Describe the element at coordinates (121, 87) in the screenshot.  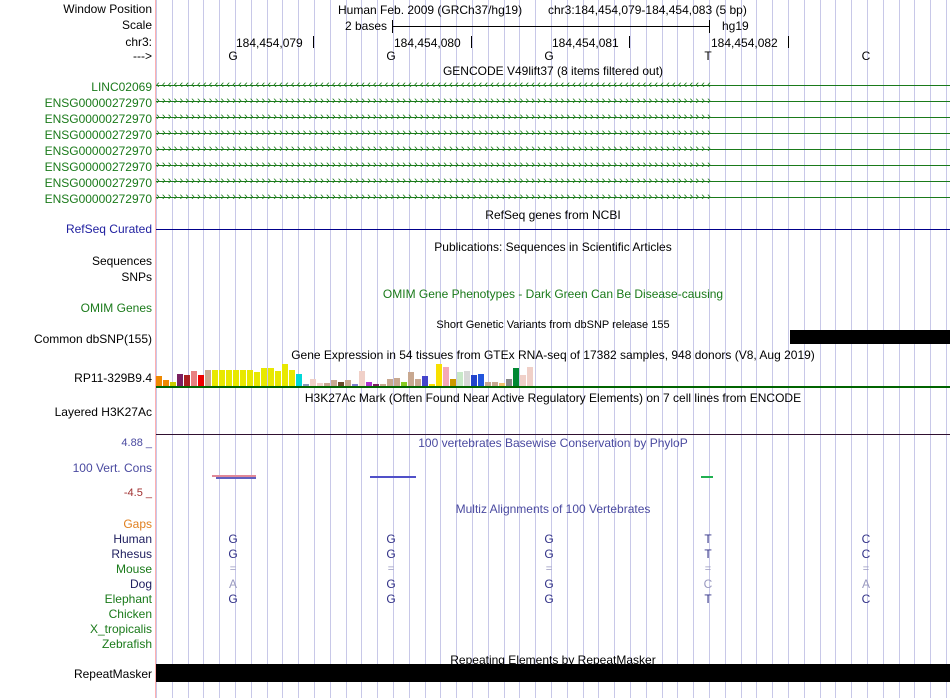
I see `gencode-gene-label: LINC02069` at that location.